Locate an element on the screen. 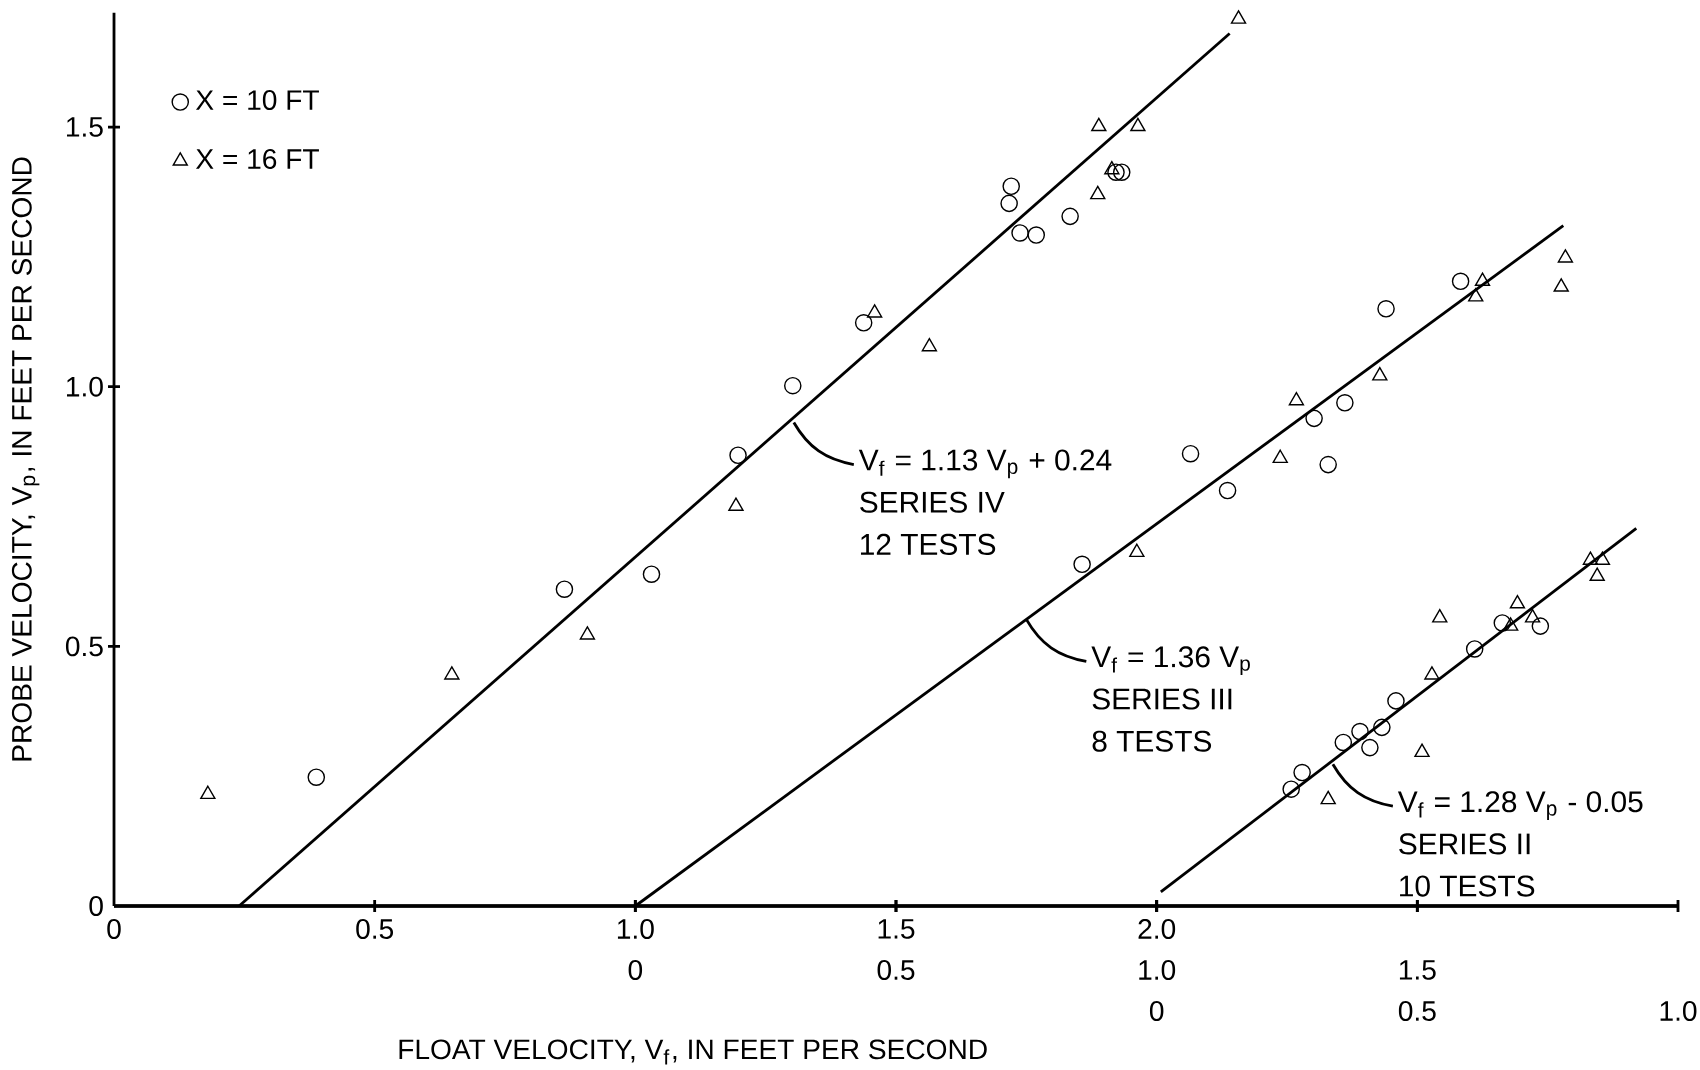 The image size is (1700, 1070). annotation: 8 TESTS is located at coordinates (1152, 741).